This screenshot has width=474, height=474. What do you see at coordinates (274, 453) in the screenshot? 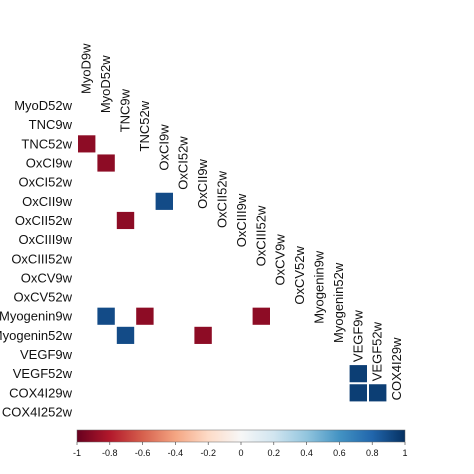
I see `colorbar-tick-label: 0.2` at bounding box center [274, 453].